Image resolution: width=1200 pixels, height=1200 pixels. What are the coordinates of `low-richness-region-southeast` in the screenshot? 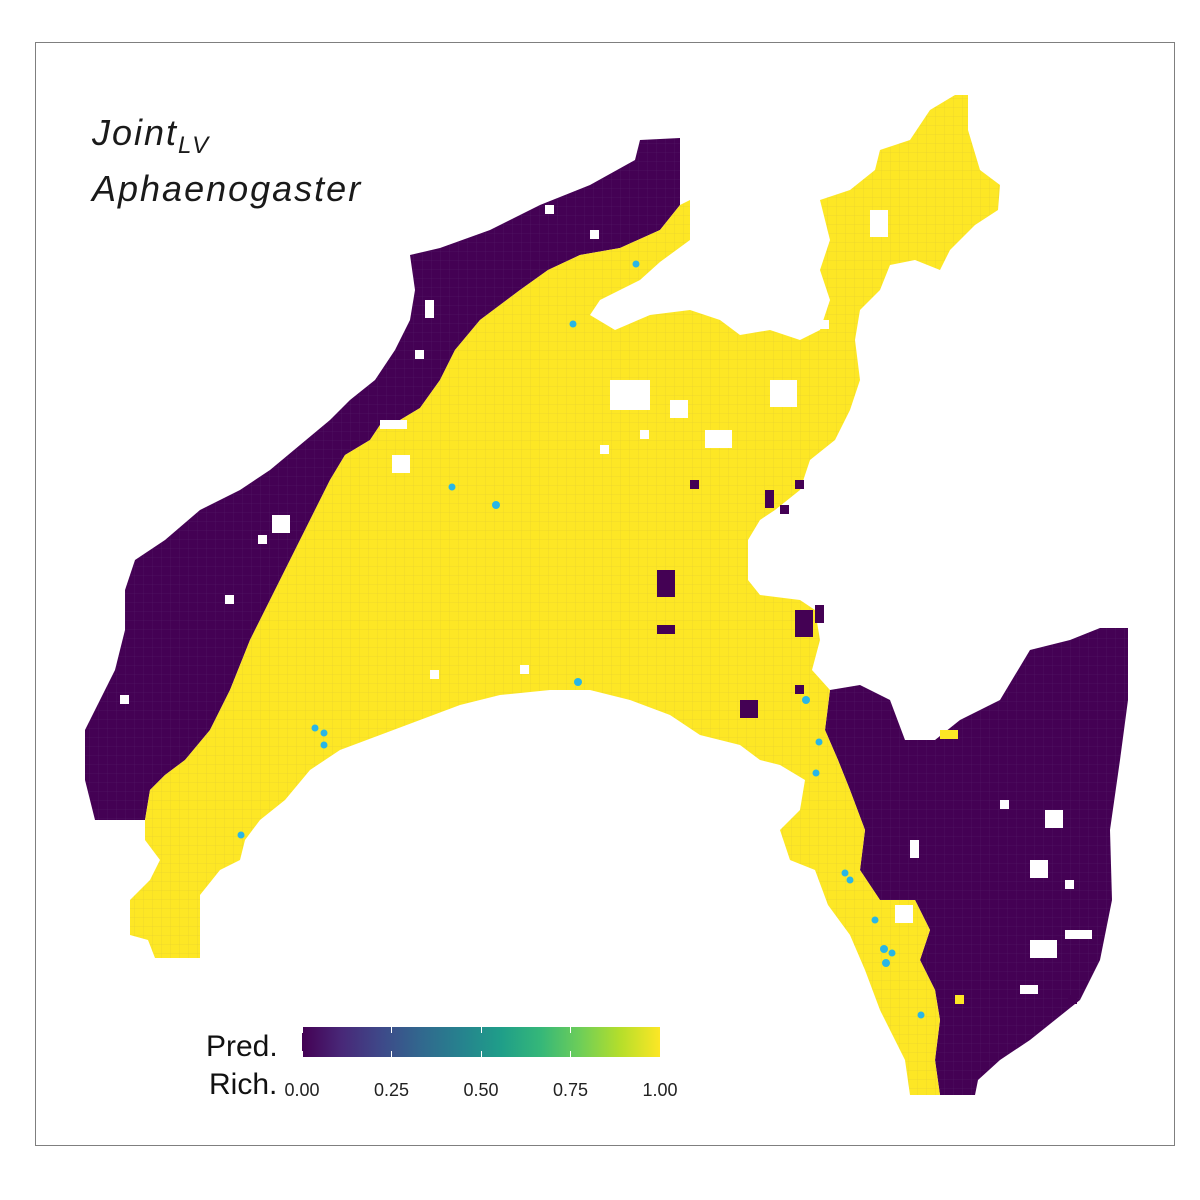 It's located at (976, 861).